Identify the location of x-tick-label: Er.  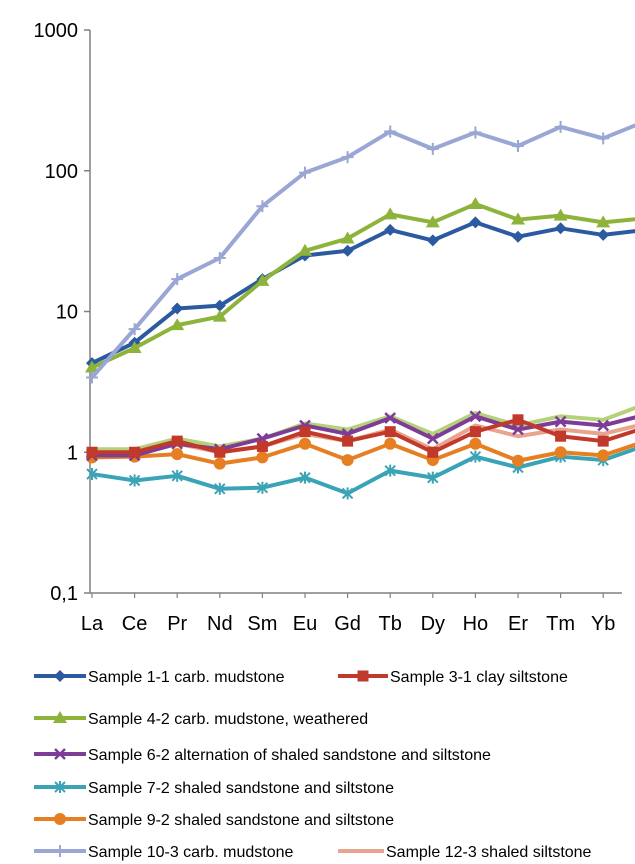
(518, 624).